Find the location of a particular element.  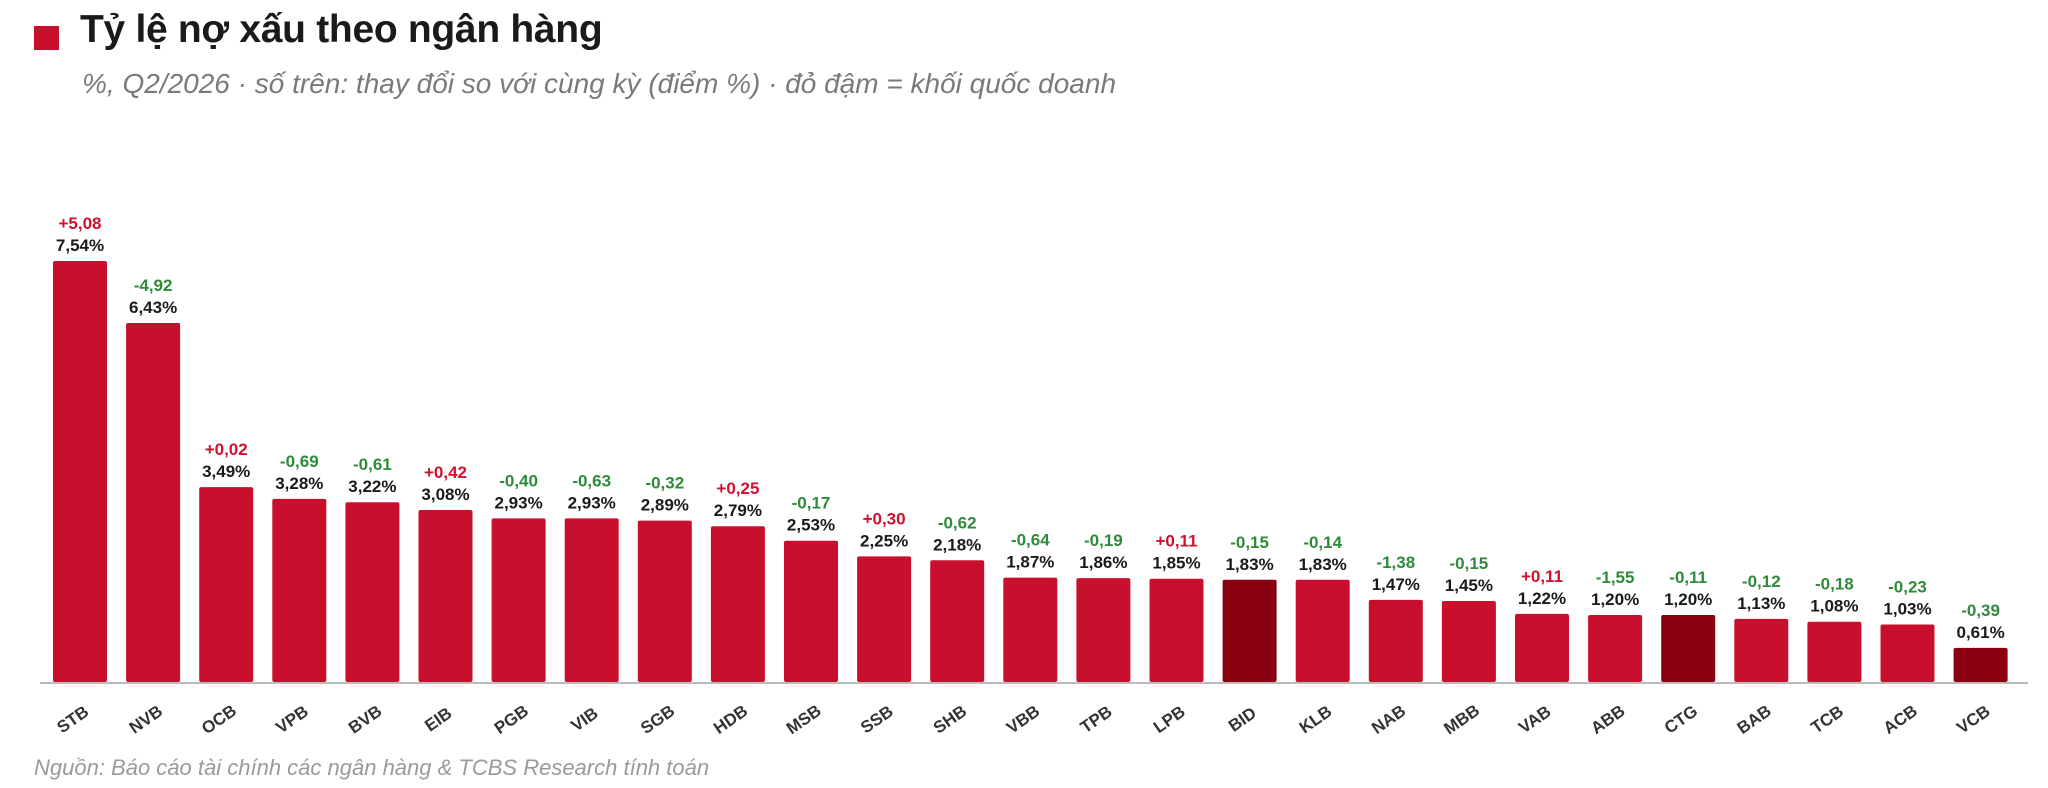

tick-label-ssb: SSB is located at coordinates (877, 720).